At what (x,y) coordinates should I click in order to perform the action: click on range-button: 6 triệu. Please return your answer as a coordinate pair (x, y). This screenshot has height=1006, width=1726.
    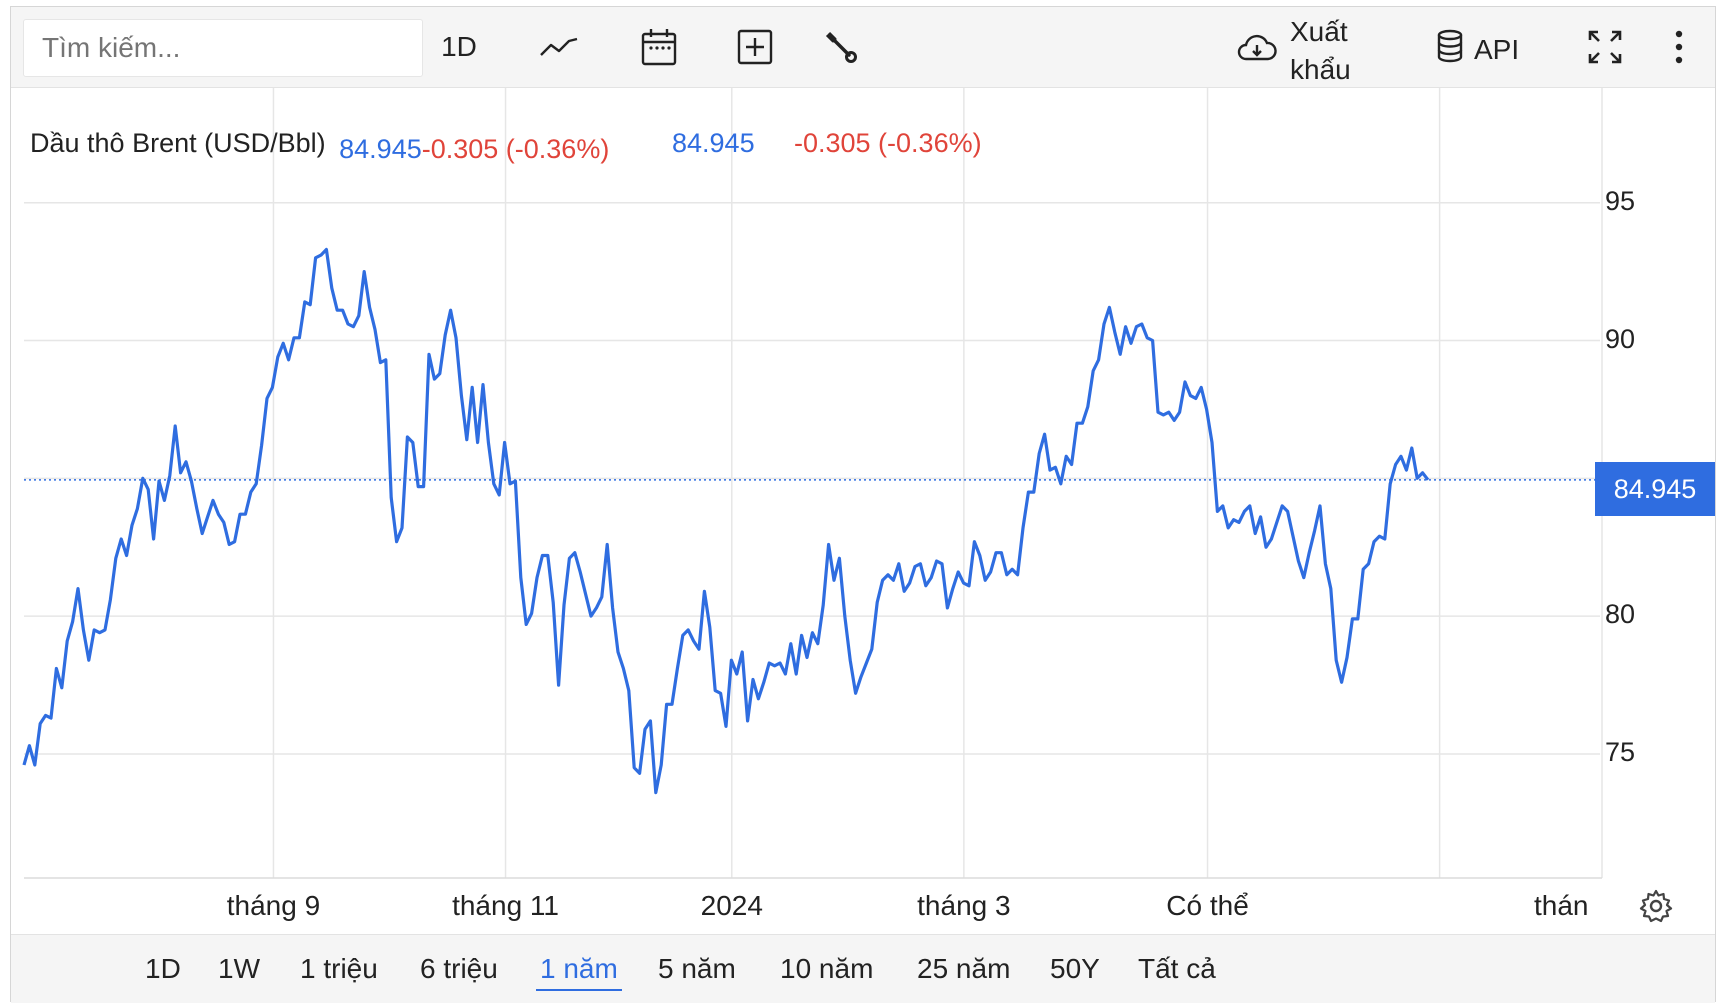
    Looking at the image, I should click on (459, 968).